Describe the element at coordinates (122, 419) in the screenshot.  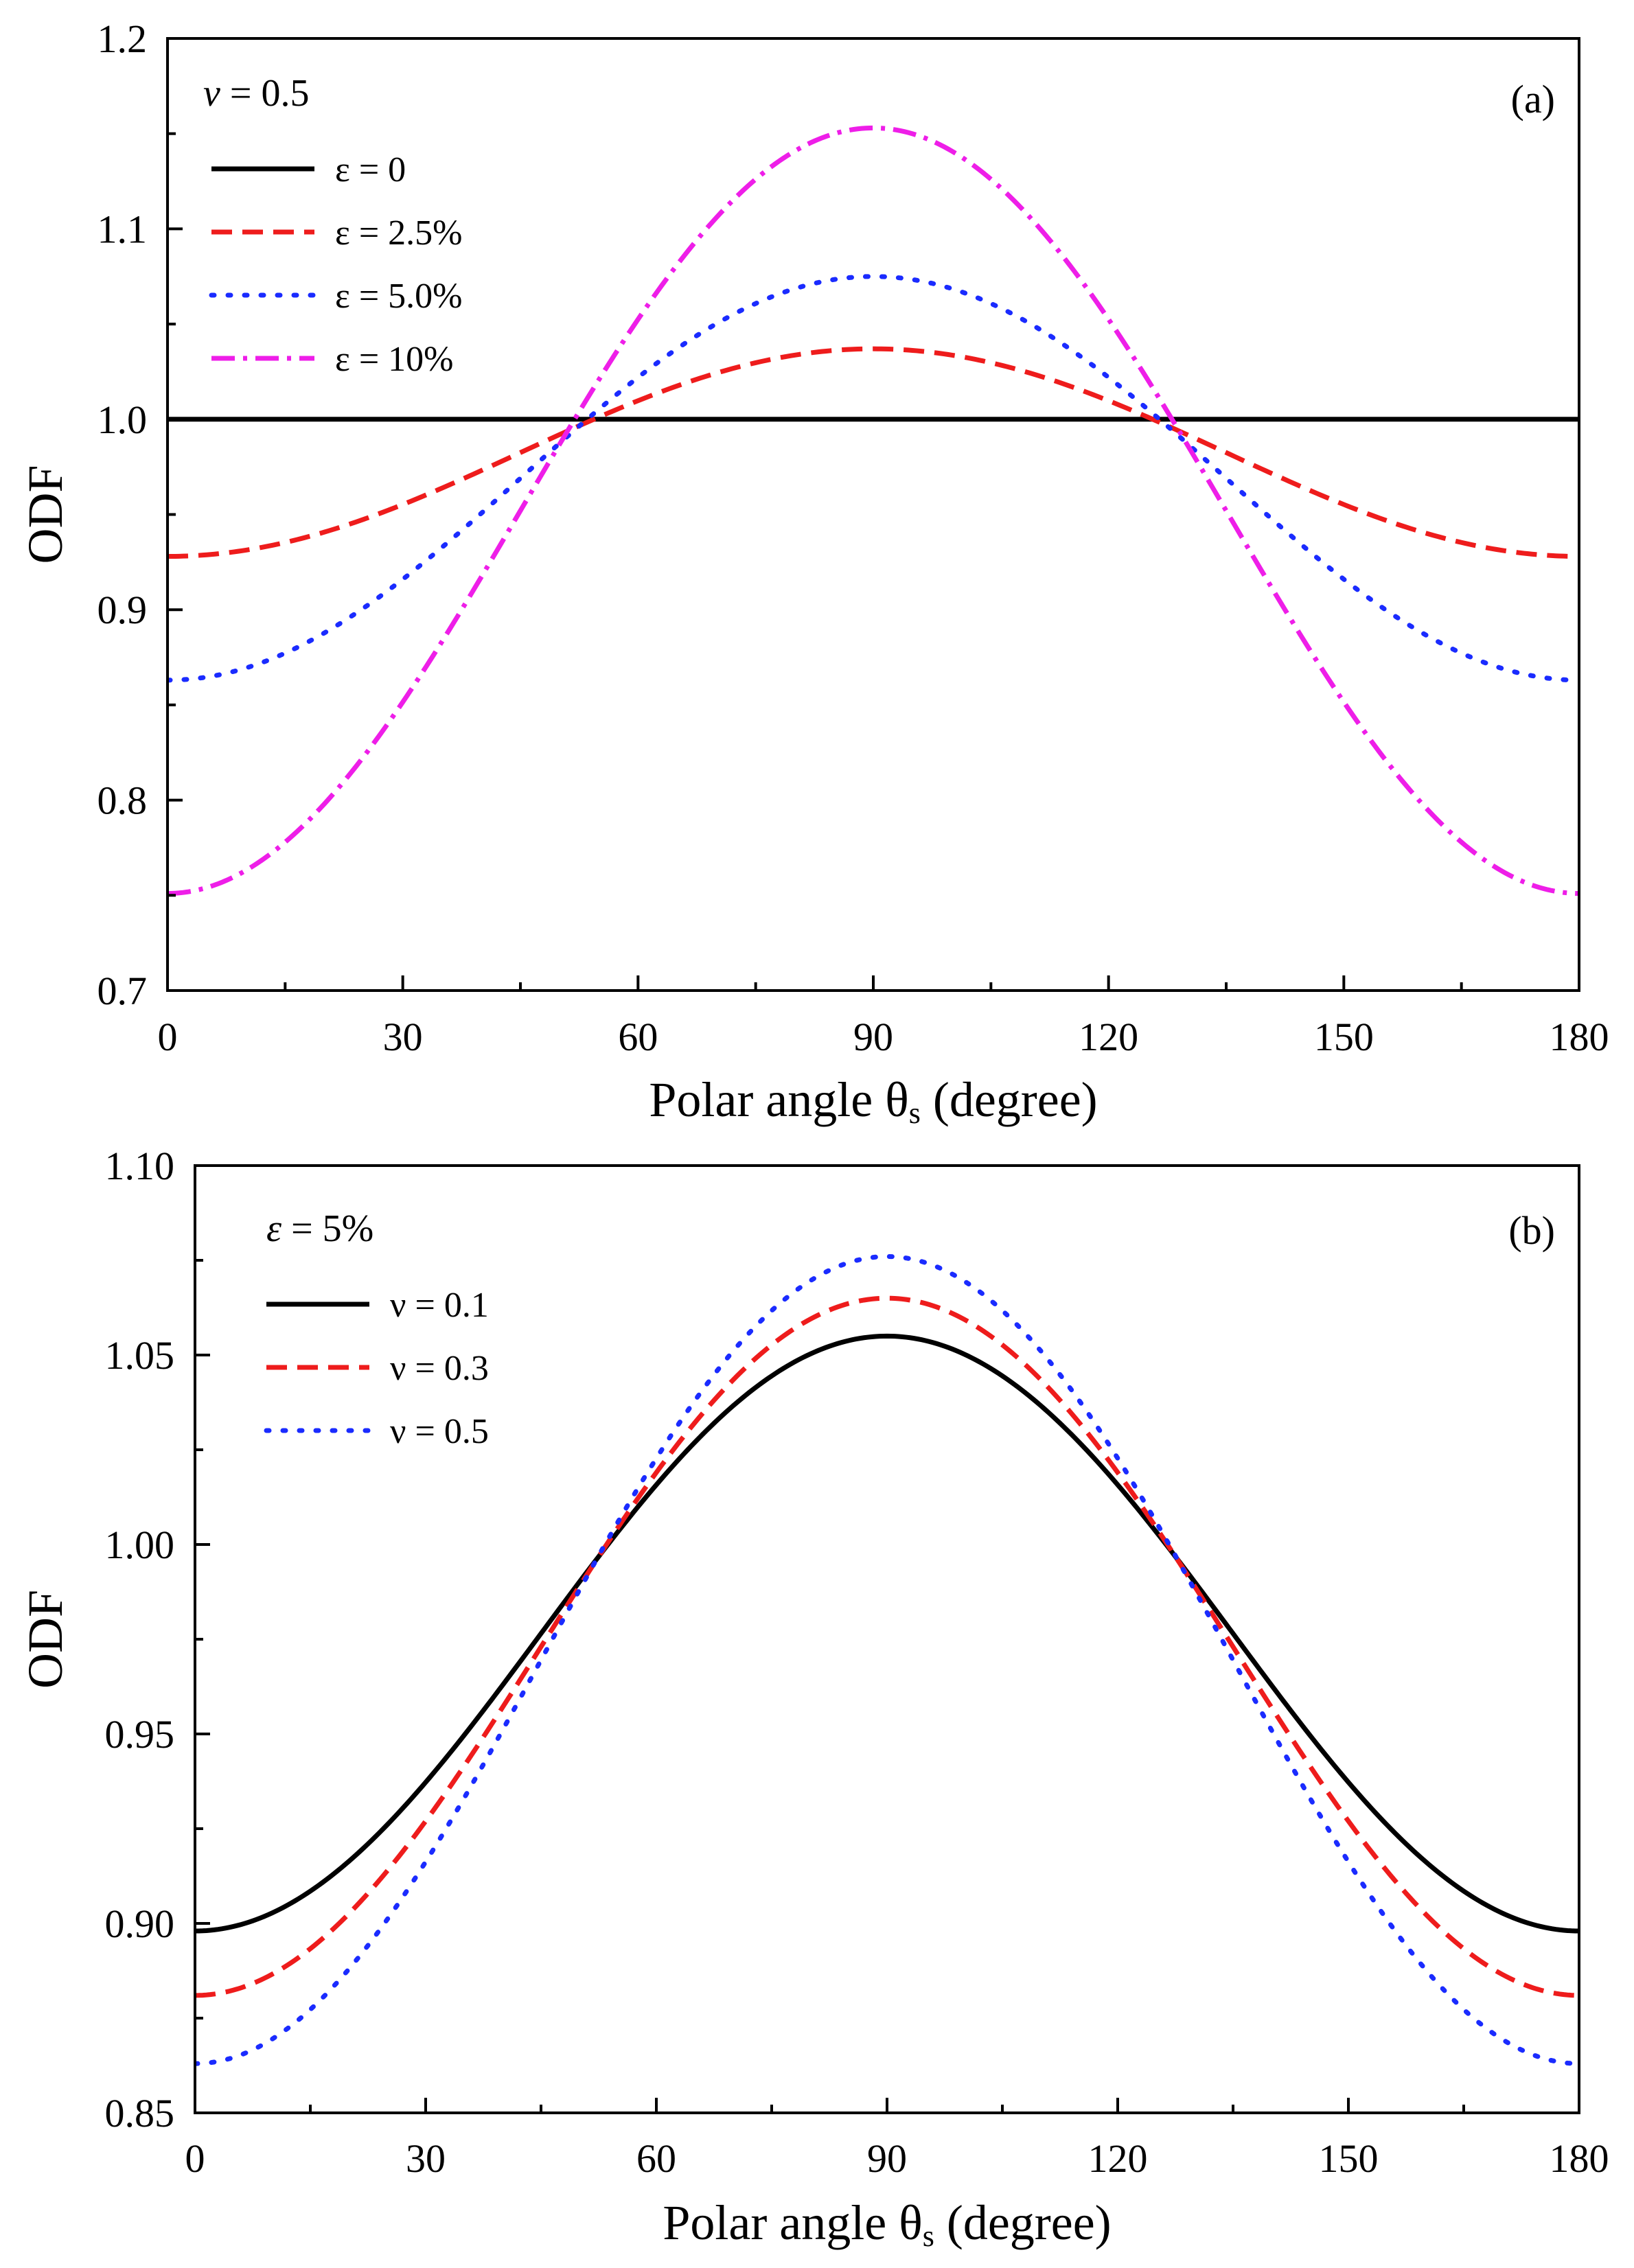
I see `y-tick-label: 1.0` at that location.